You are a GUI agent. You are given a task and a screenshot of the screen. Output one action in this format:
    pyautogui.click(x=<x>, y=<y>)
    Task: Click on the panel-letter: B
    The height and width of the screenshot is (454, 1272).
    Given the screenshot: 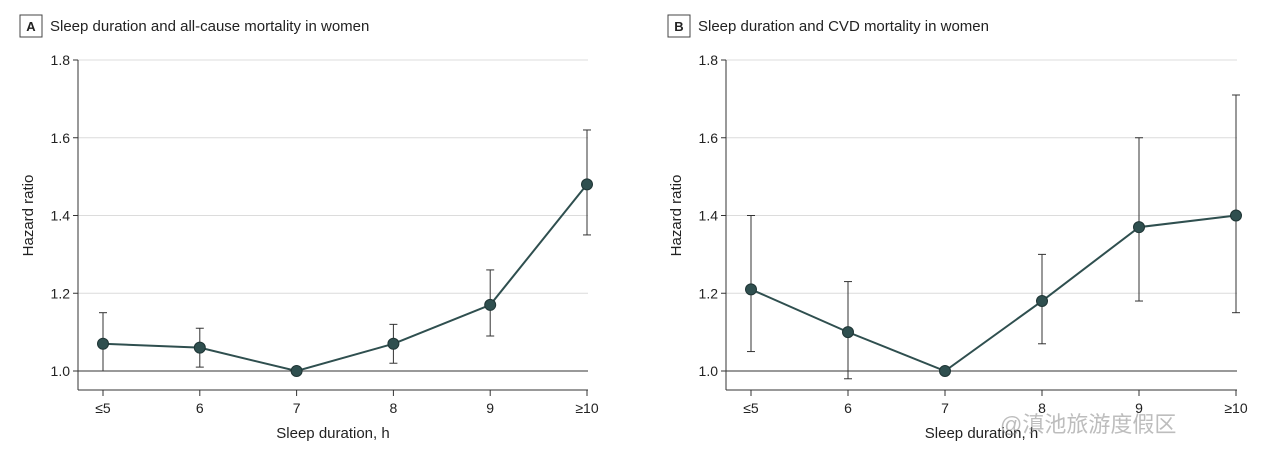 What is the action you would take?
    pyautogui.click(x=678, y=26)
    